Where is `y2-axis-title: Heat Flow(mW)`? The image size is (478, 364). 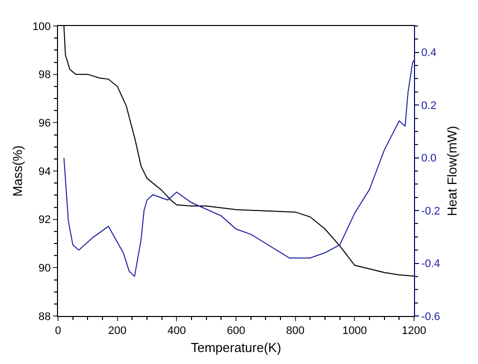
y2-axis-title: Heat Flow(mW) is located at coordinates (452, 171).